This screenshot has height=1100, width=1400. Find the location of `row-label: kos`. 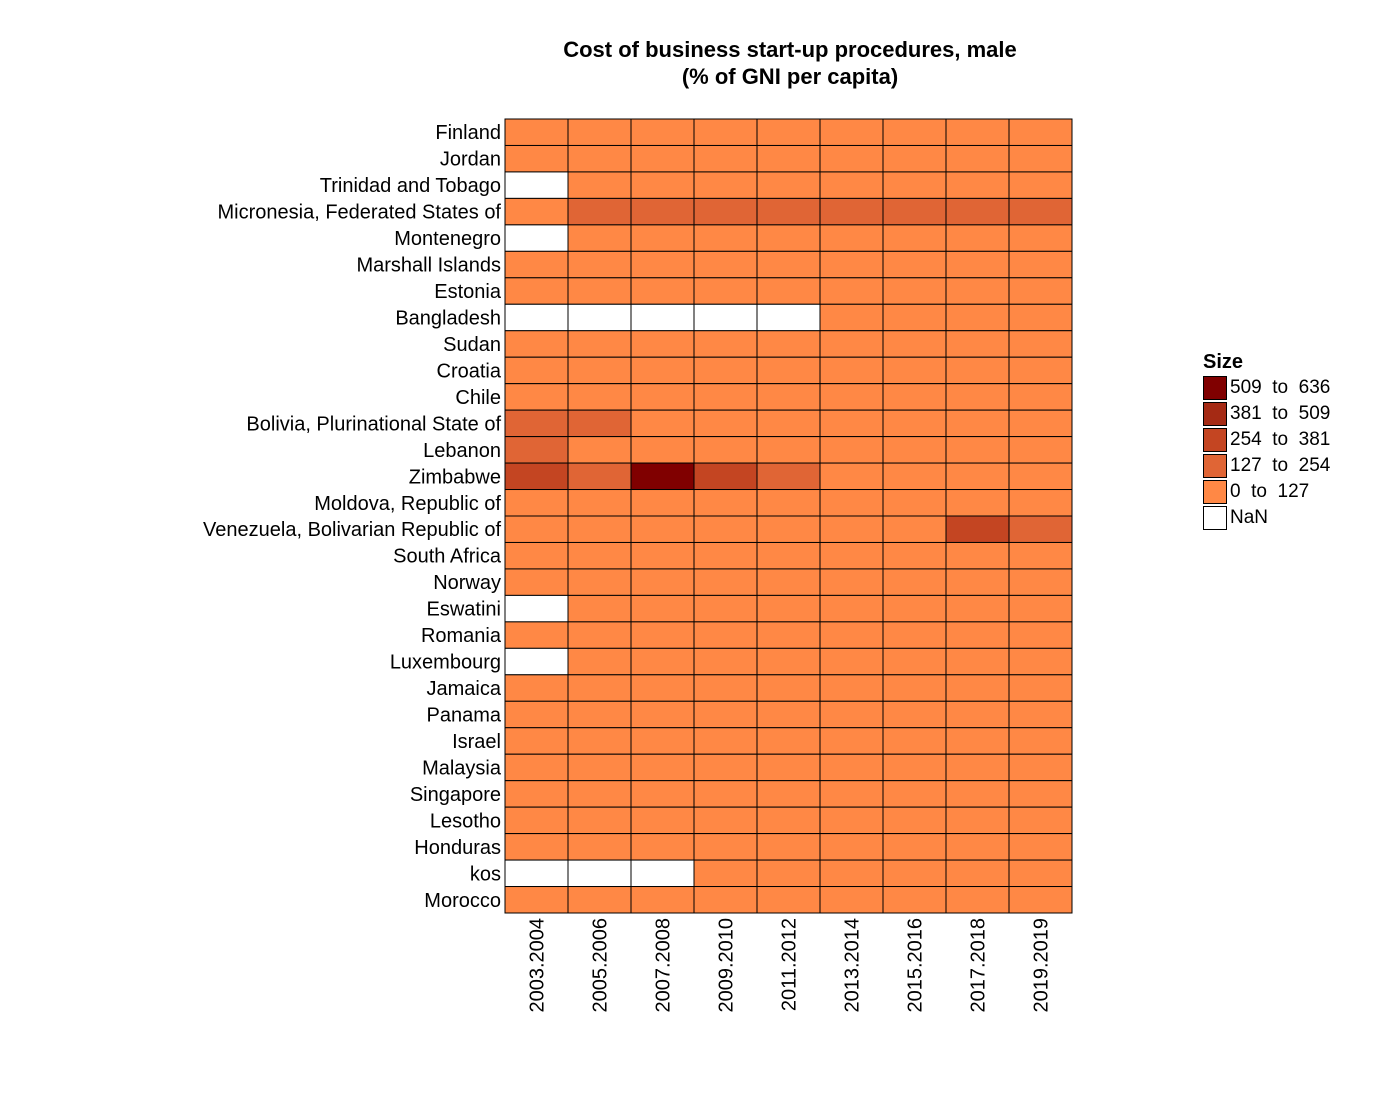

row-label: kos is located at coordinates (485, 874).